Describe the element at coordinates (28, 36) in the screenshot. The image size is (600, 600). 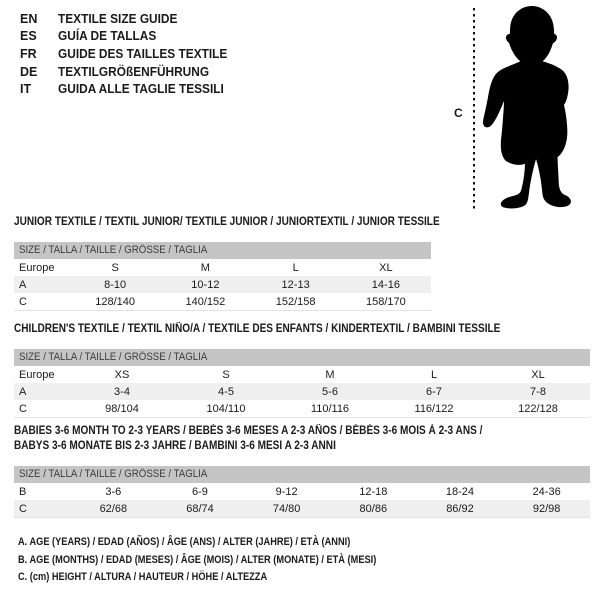
I see `language-code: ES` at that location.